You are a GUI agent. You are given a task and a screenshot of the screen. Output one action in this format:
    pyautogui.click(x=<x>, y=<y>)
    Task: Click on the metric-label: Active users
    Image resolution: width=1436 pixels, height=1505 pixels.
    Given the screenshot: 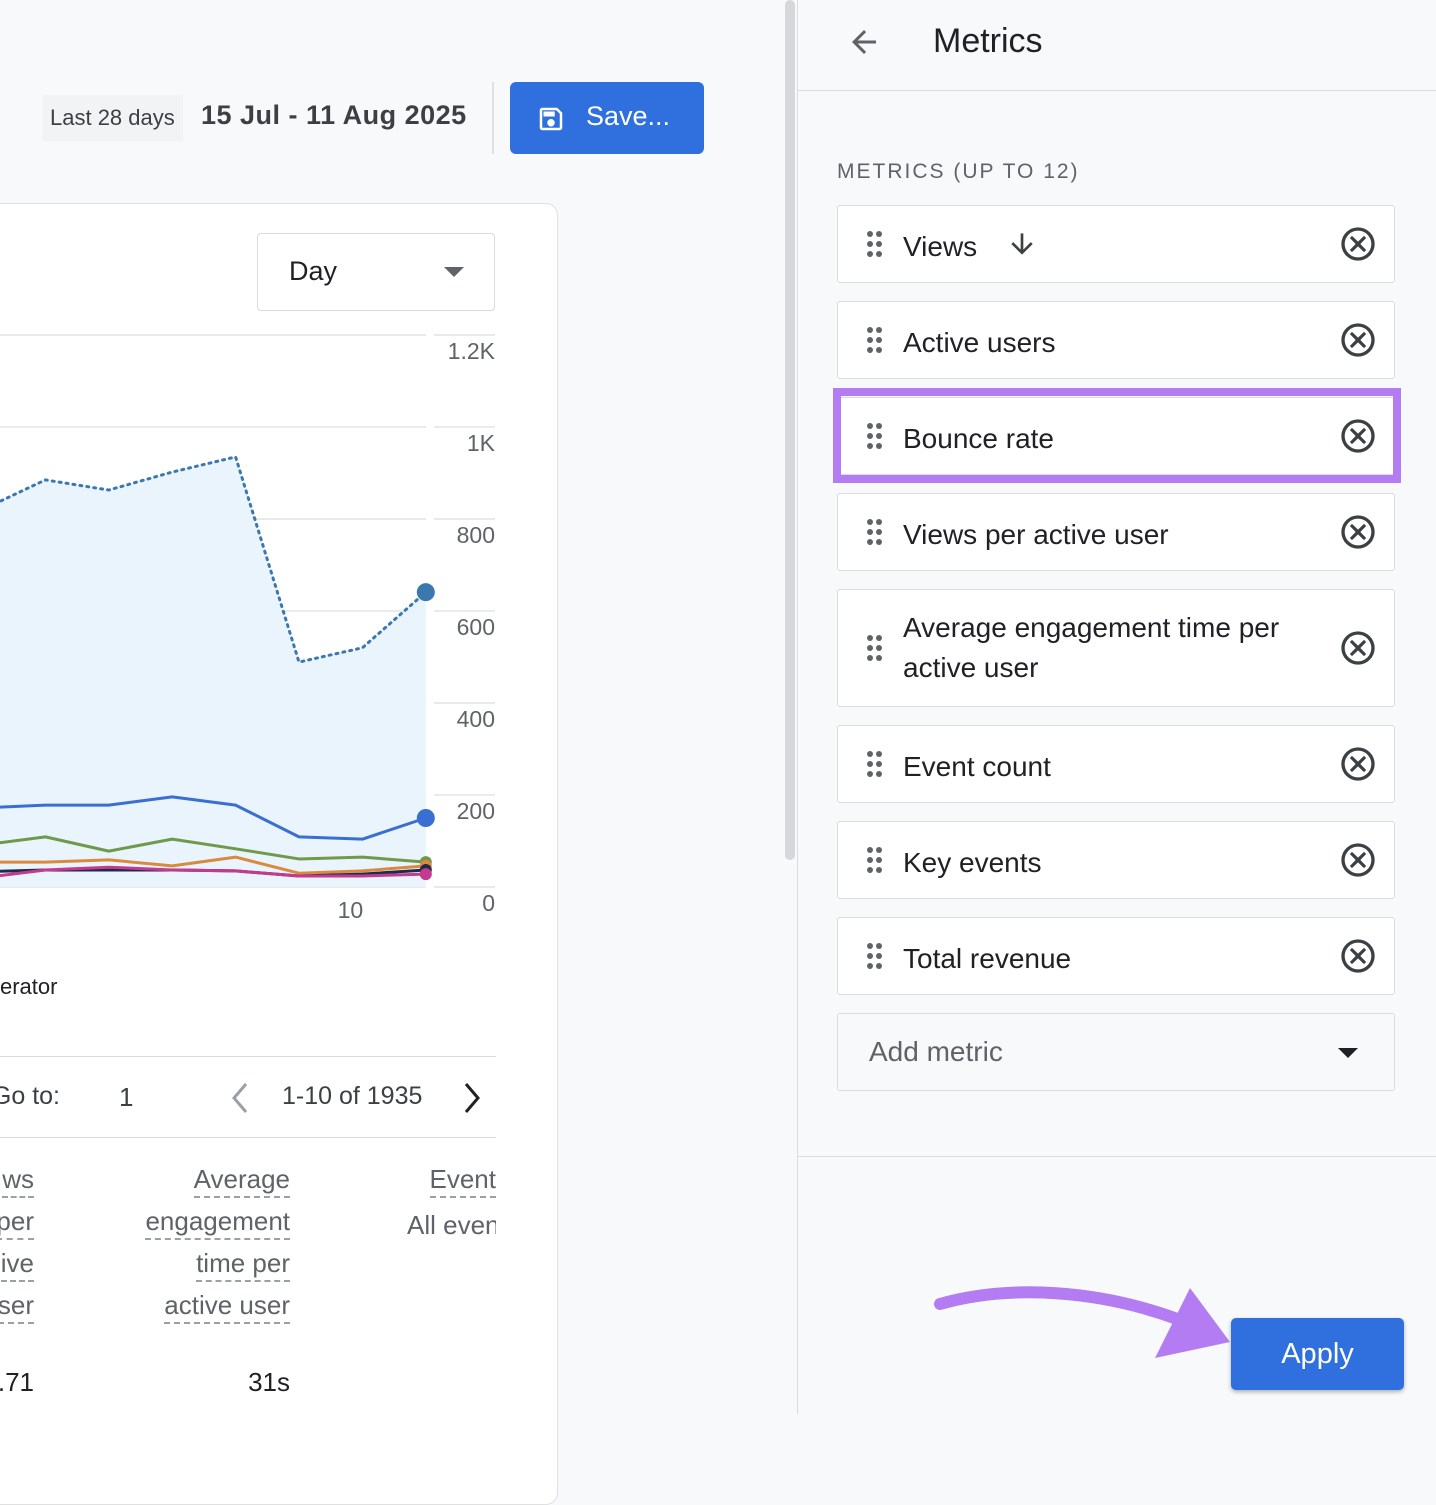 What is the action you would take?
    pyautogui.click(x=979, y=342)
    